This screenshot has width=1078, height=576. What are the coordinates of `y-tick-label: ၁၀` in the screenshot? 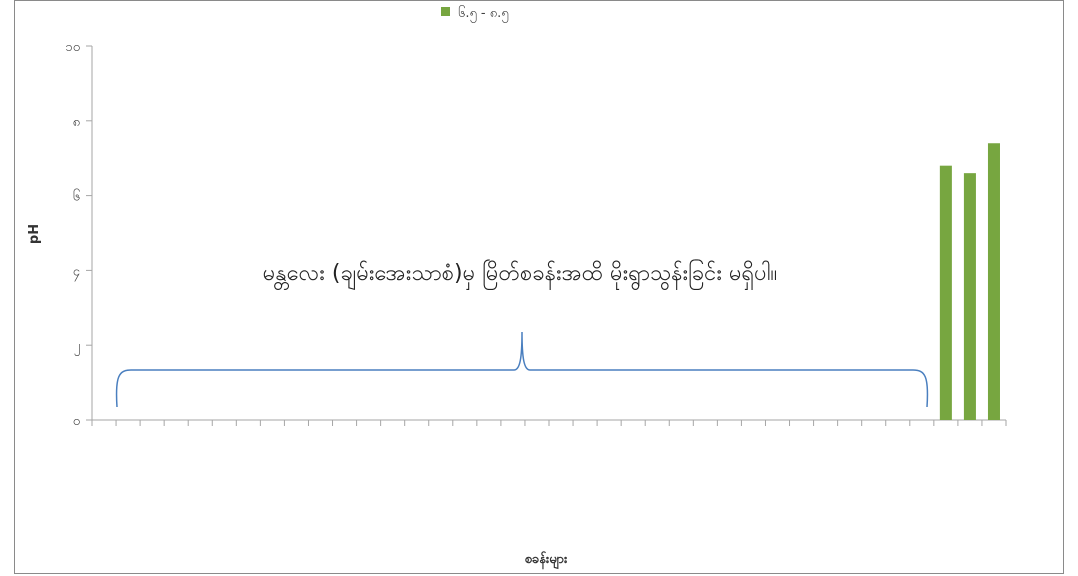 It's located at (72, 47).